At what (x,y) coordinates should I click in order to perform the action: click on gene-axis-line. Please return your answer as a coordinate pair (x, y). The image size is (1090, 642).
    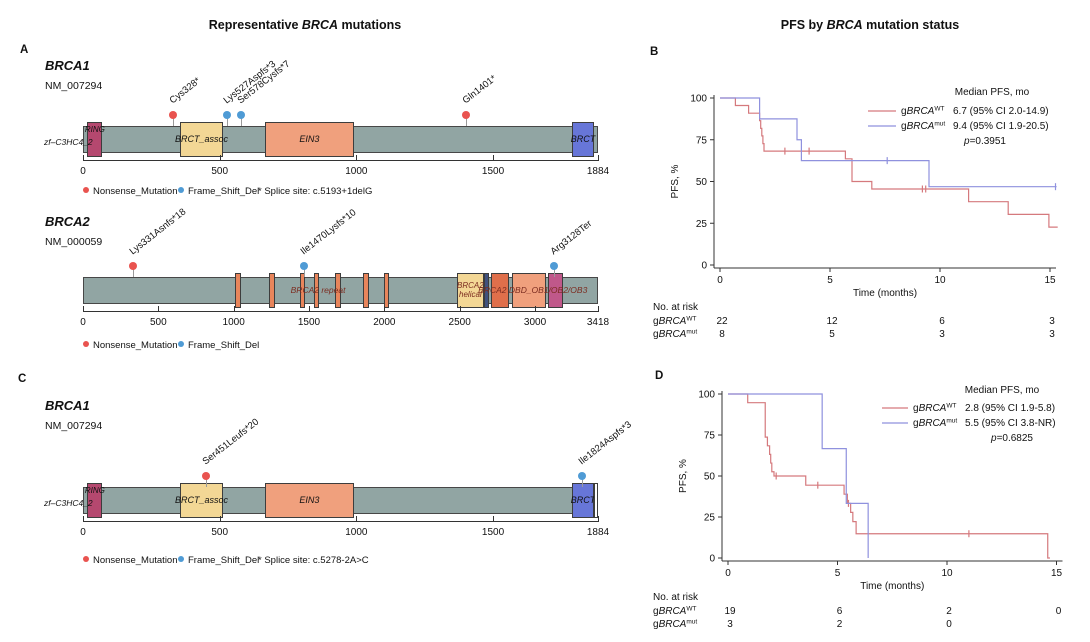
    Looking at the image, I should click on (341, 521).